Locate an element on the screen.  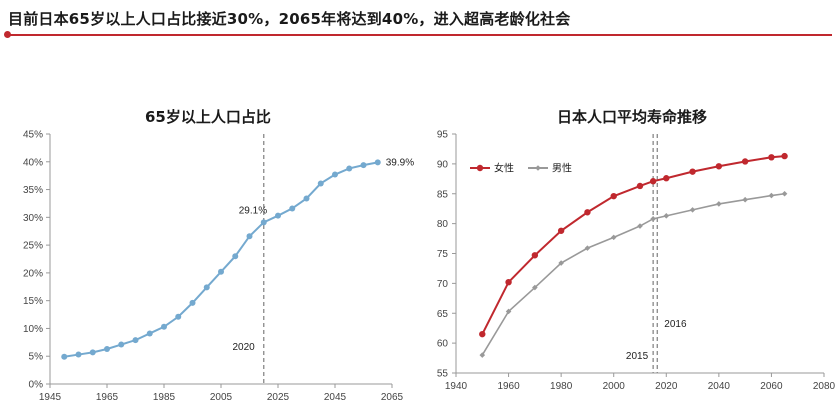
right-x-tick-label: 1960 is located at coordinates (508, 386).